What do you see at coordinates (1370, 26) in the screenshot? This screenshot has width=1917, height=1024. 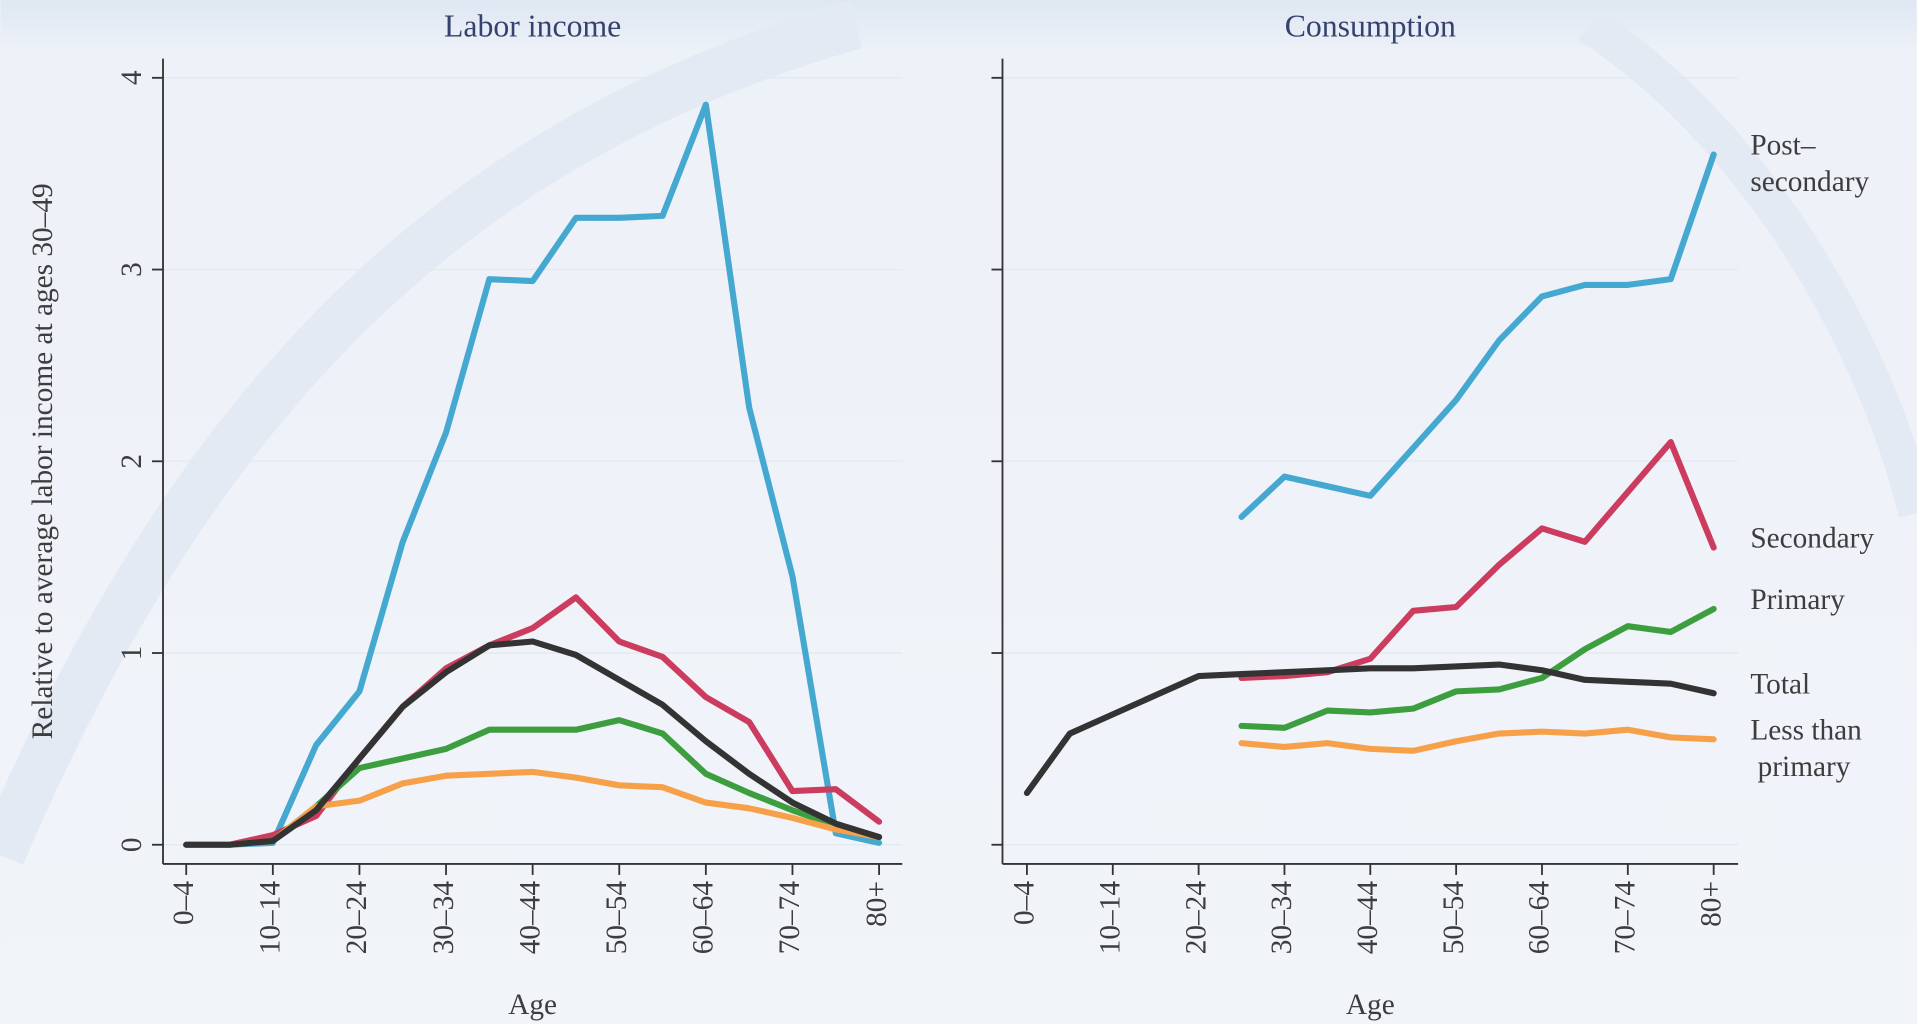 I see `panel-title: Consumption` at bounding box center [1370, 26].